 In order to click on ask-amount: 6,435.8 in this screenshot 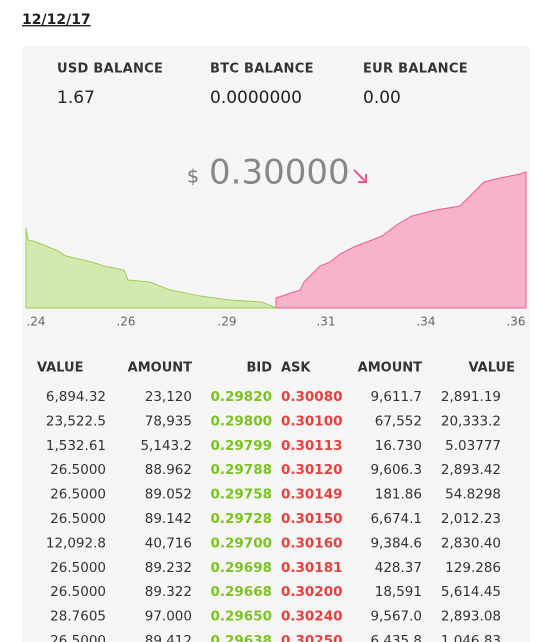, I will do `click(396, 637)`.